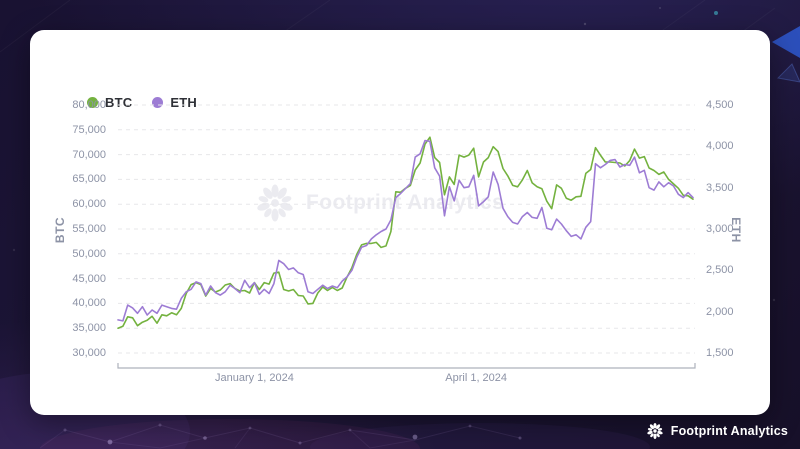 Image resolution: width=800 pixels, height=449 pixels. What do you see at coordinates (720, 146) in the screenshot?
I see `right-axis-tick-label: 4,000` at bounding box center [720, 146].